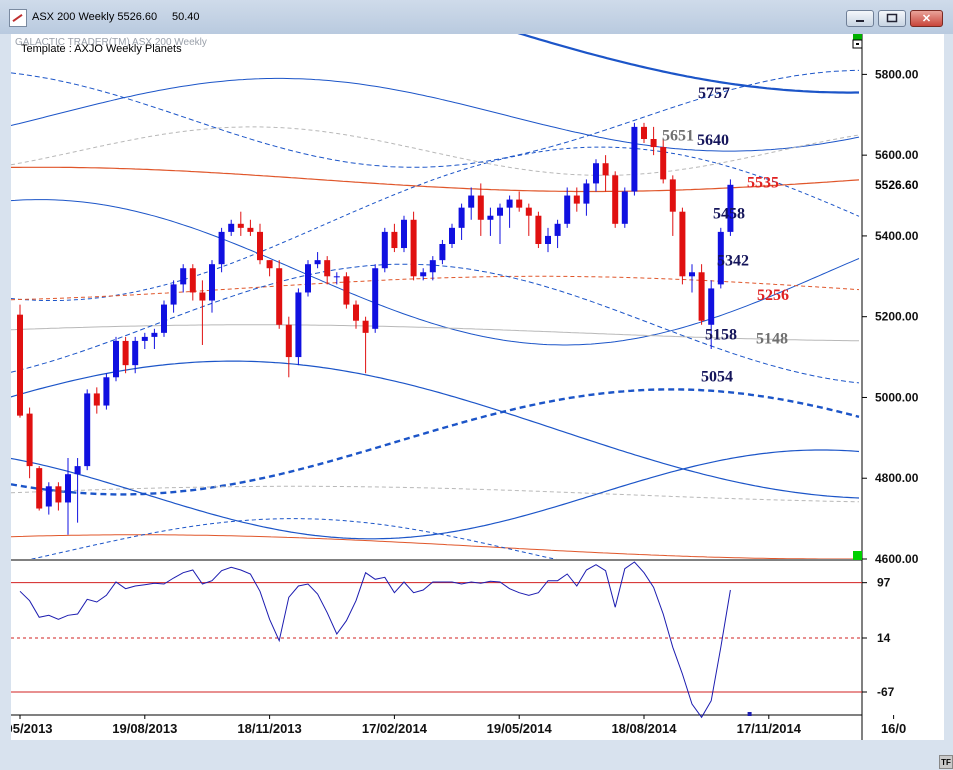 The image size is (953, 770). I want to click on level-label-5054: 5054, so click(717, 377).